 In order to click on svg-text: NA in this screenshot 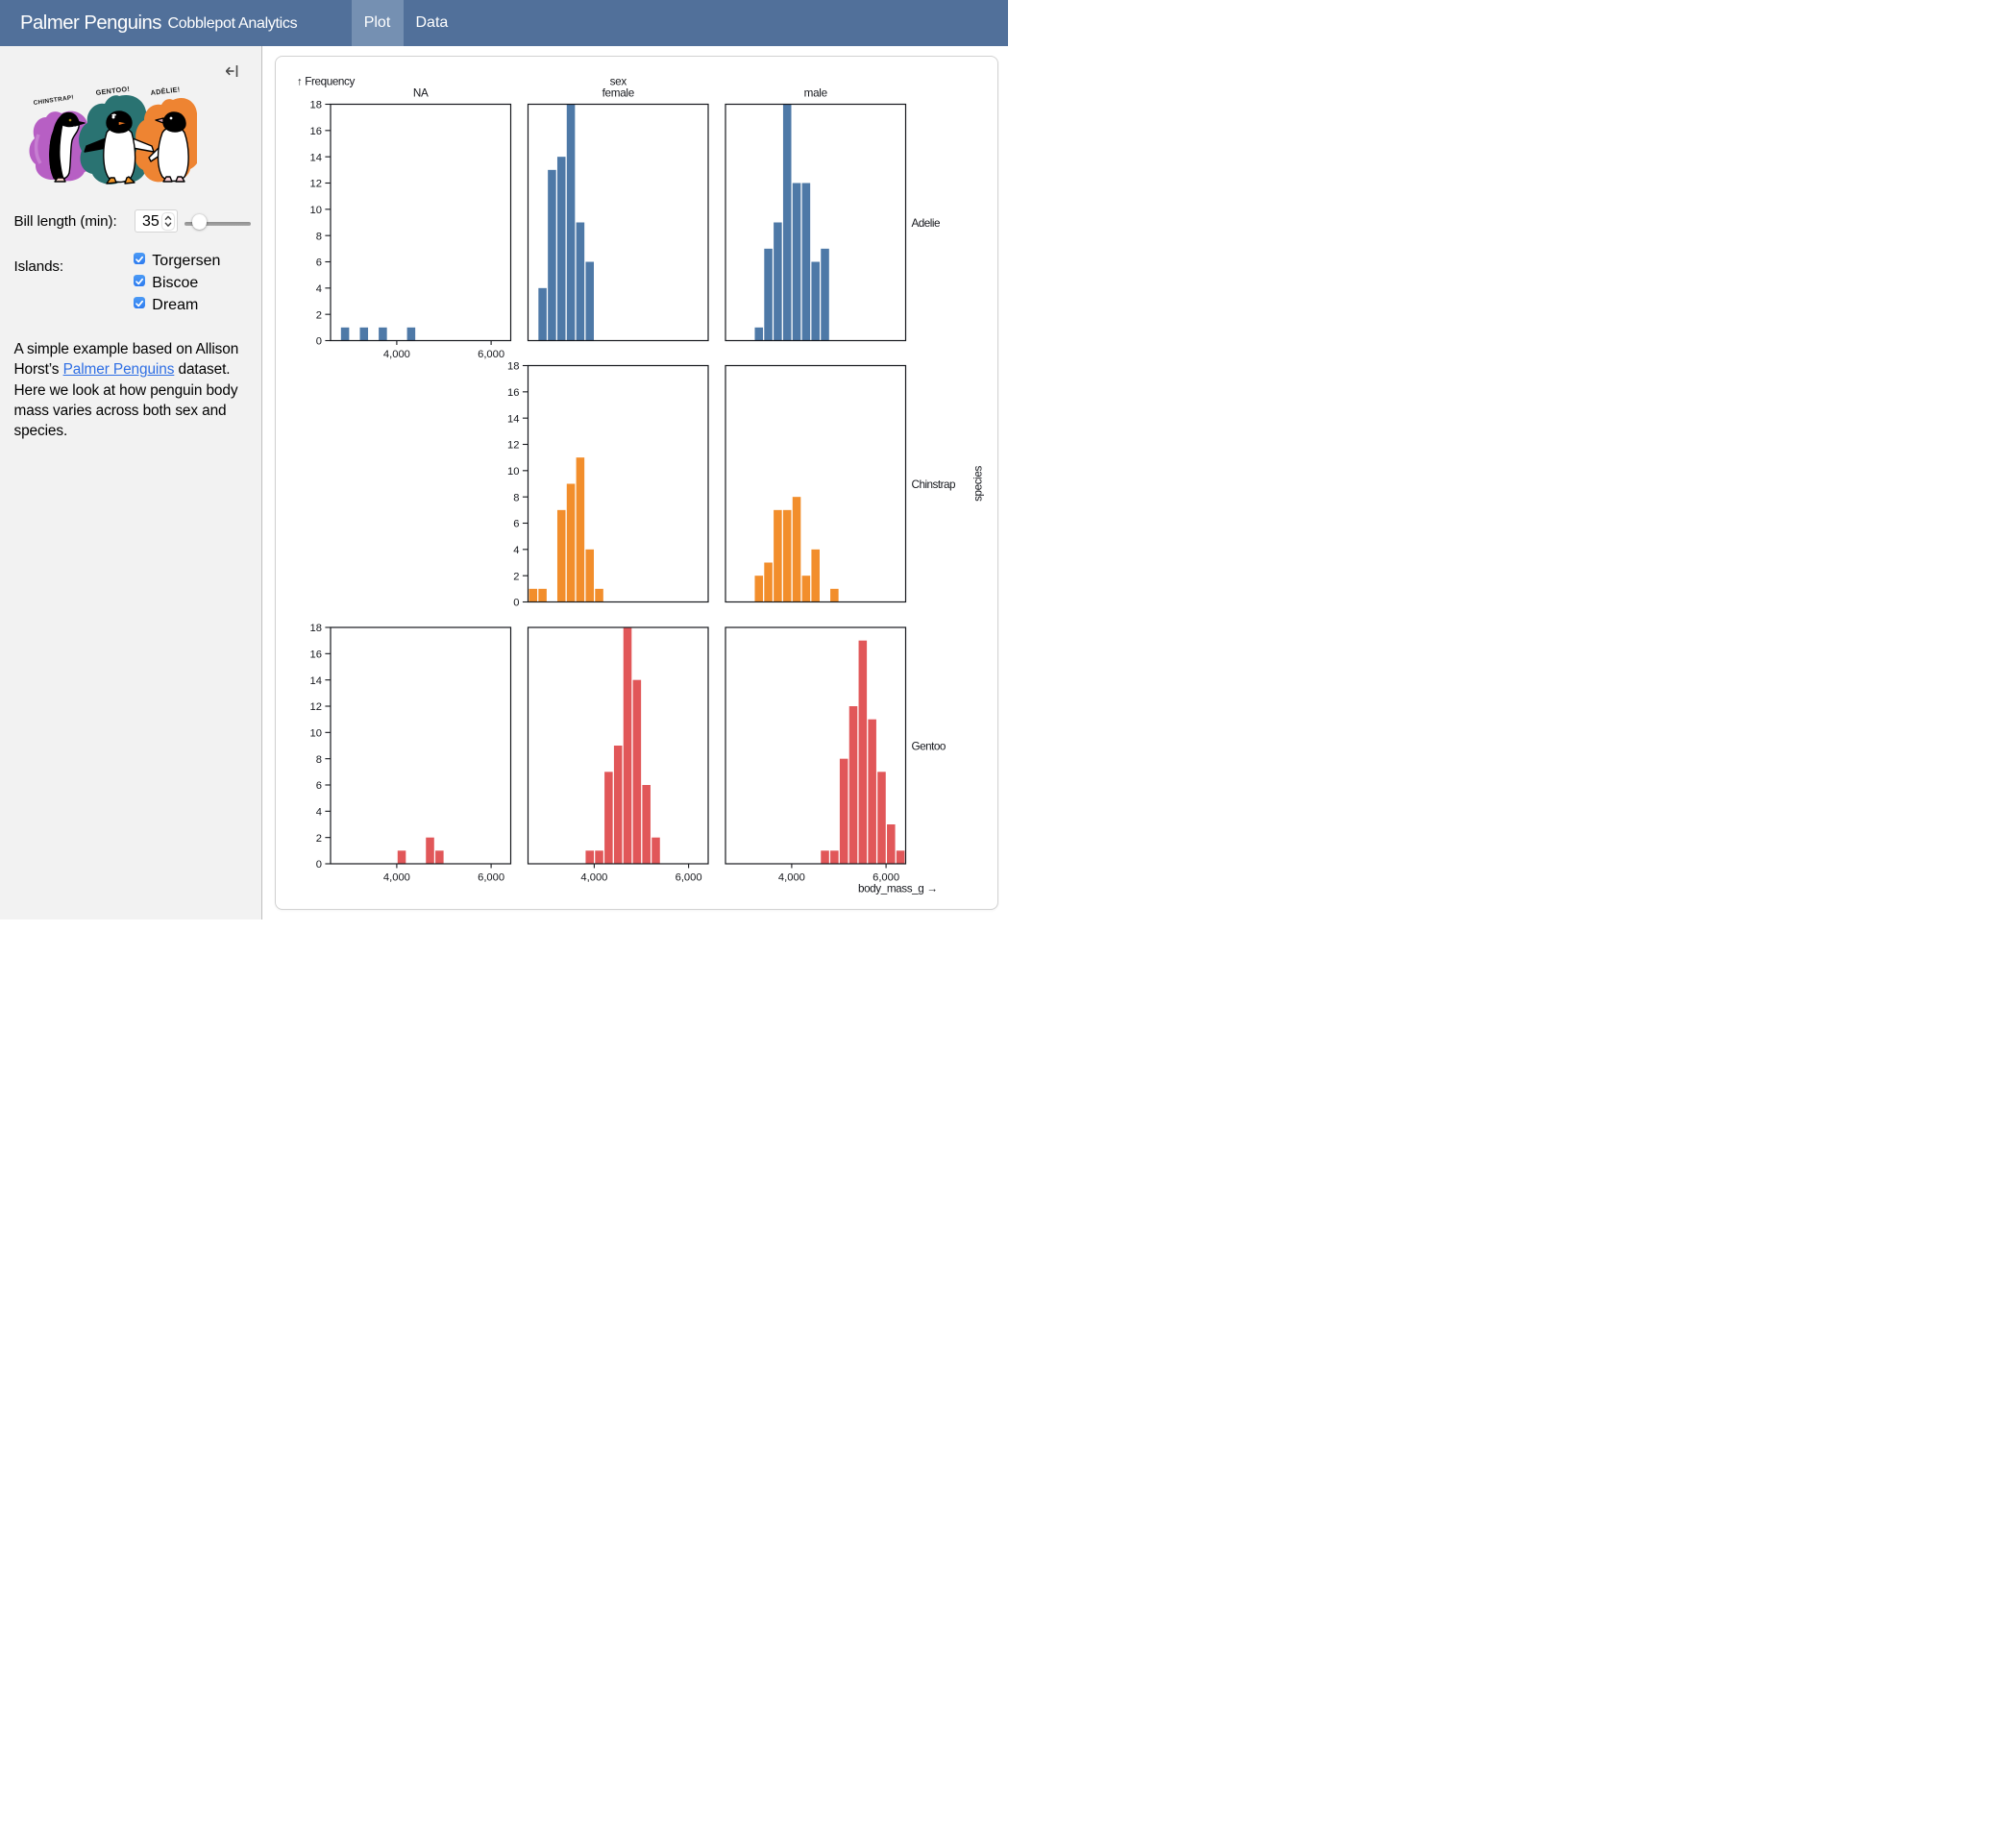, I will do `click(421, 93)`.